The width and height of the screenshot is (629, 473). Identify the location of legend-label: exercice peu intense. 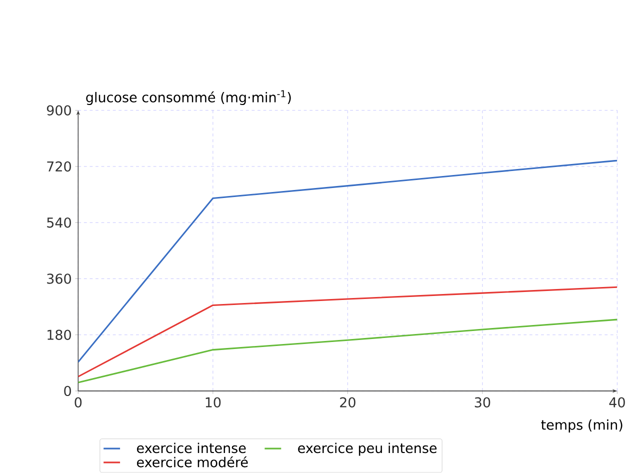
(367, 449).